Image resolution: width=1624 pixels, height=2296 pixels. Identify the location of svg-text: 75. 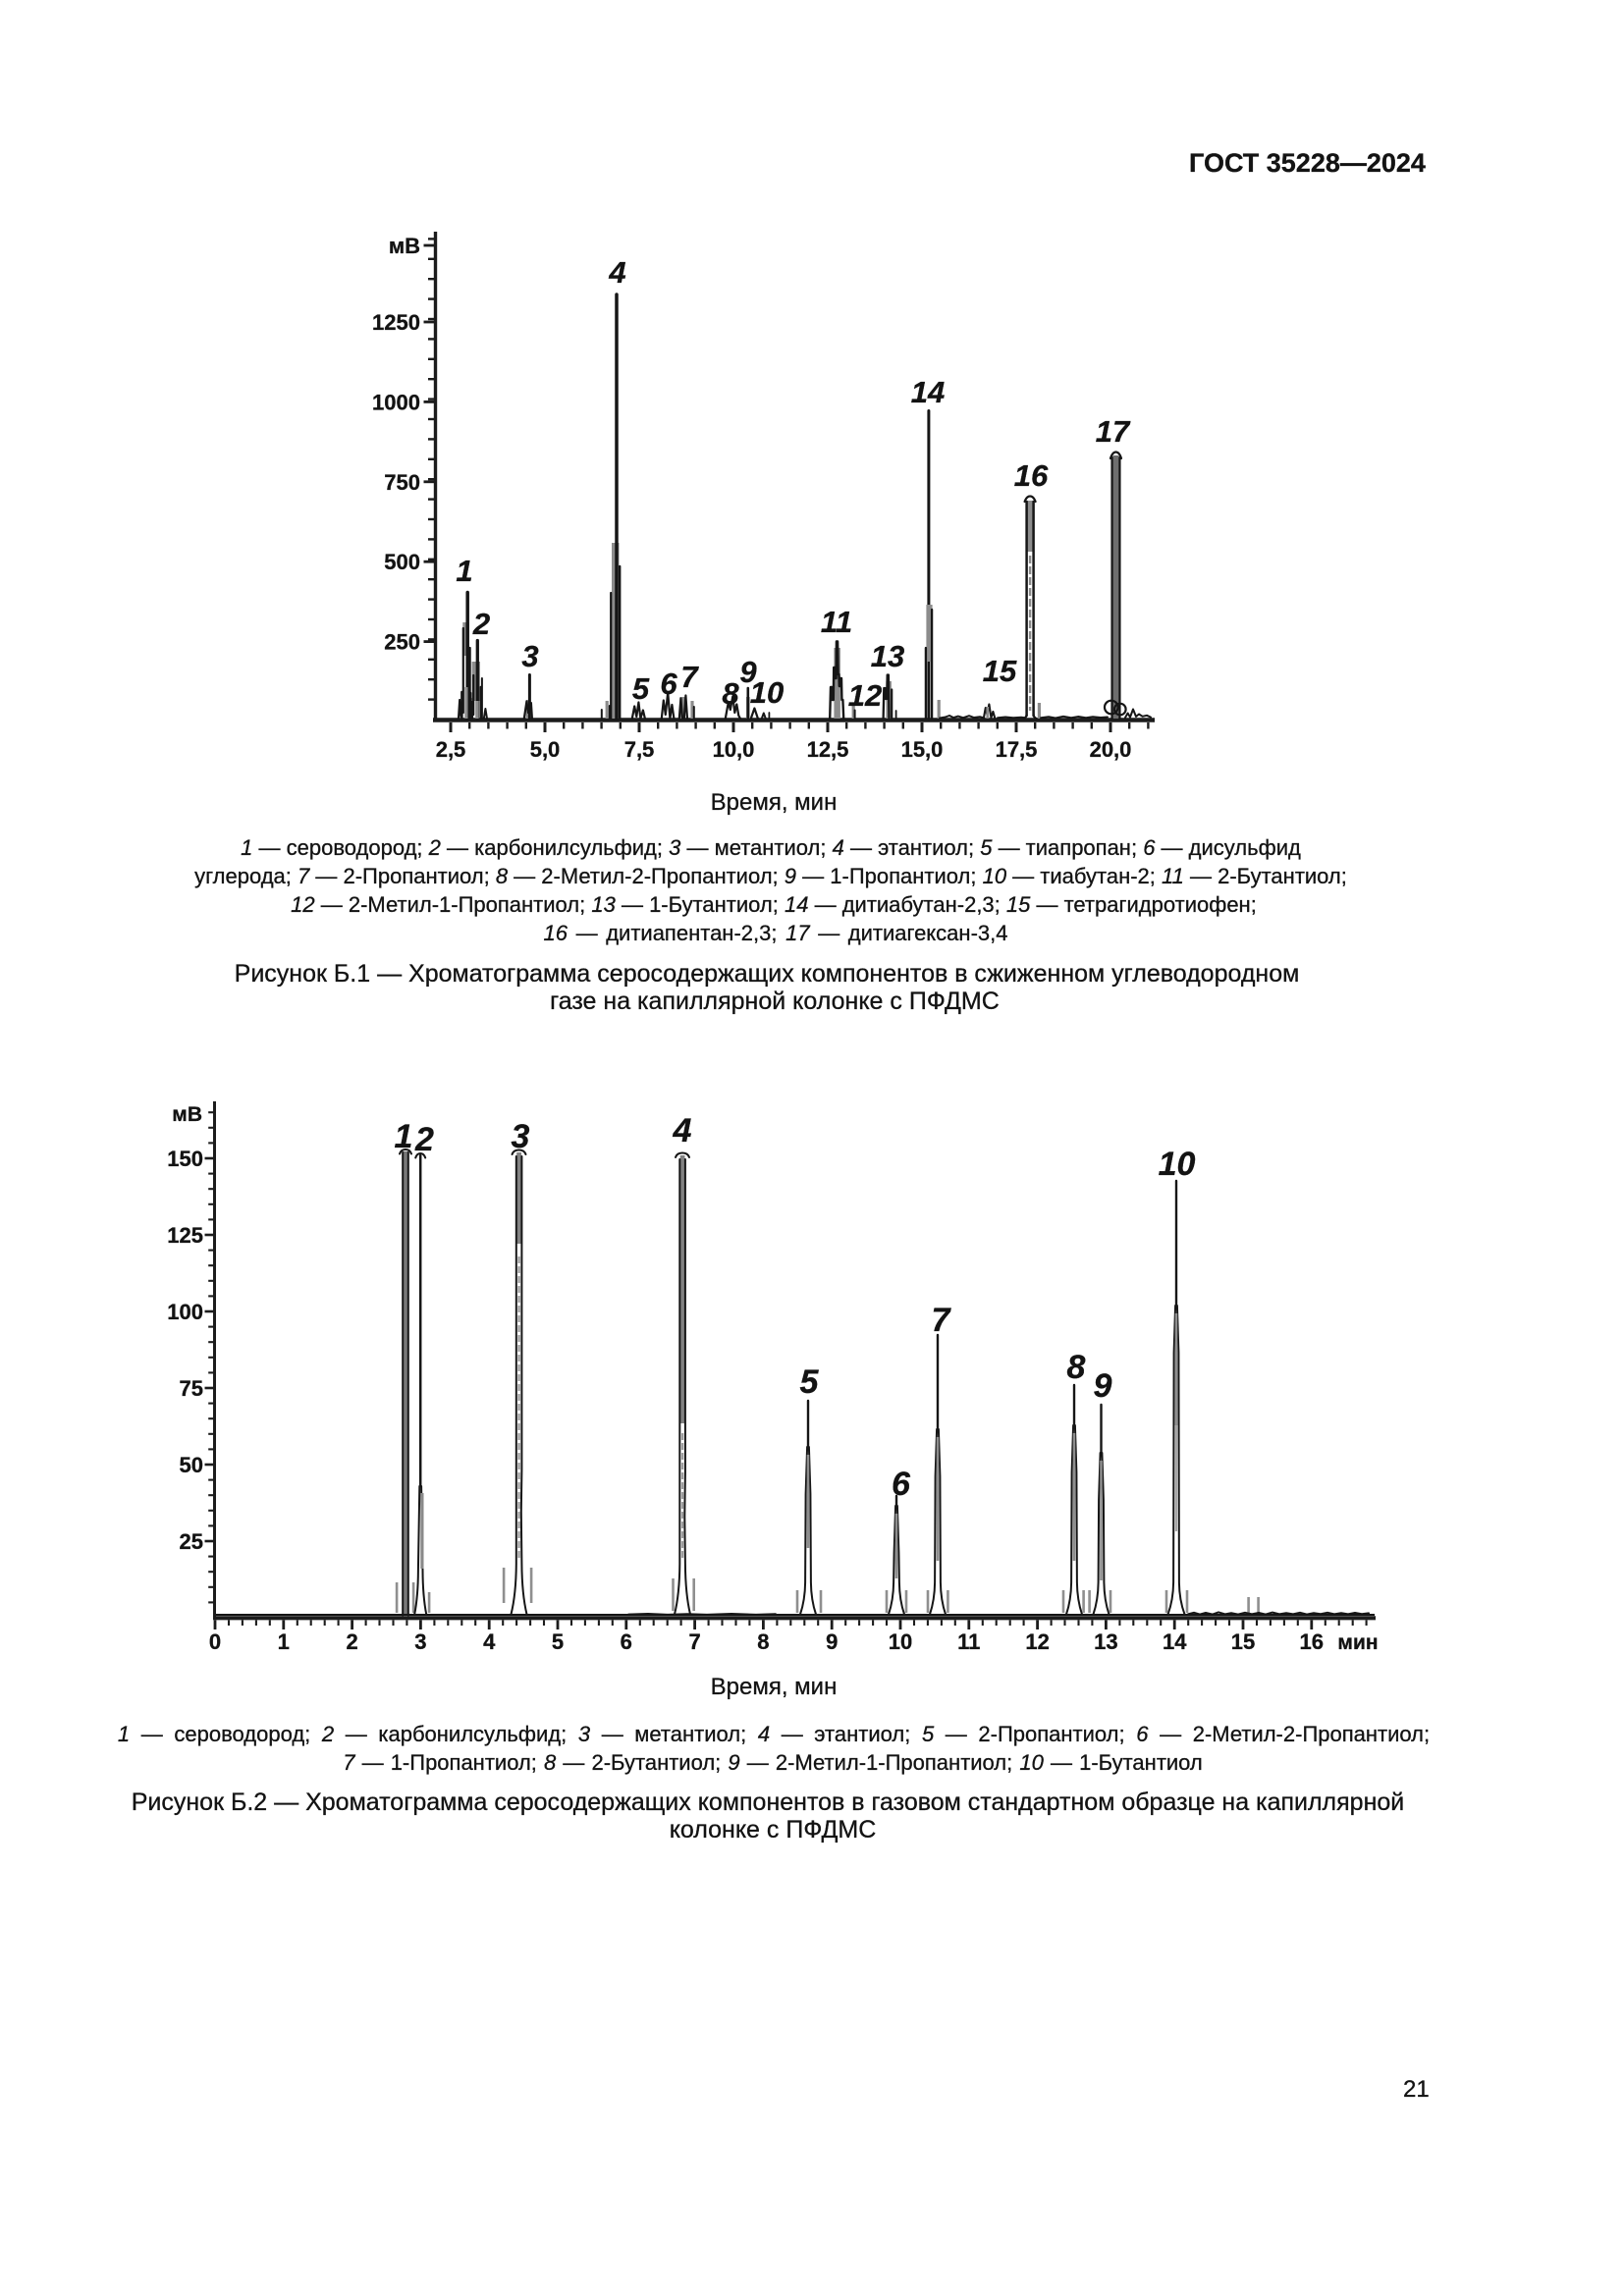
(191, 1388).